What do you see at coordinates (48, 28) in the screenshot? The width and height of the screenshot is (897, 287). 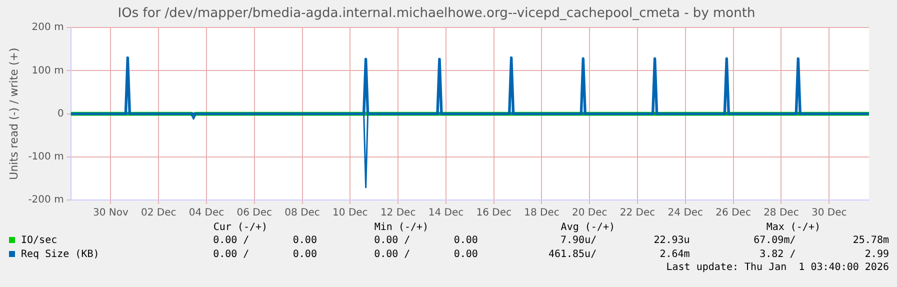 I see `y-tick-label: 200 m` at bounding box center [48, 28].